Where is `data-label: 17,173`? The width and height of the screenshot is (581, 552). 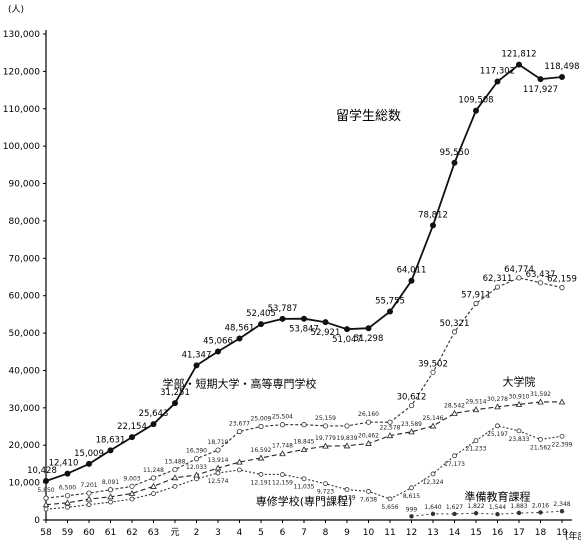 data-label: 17,173 is located at coordinates (454, 464).